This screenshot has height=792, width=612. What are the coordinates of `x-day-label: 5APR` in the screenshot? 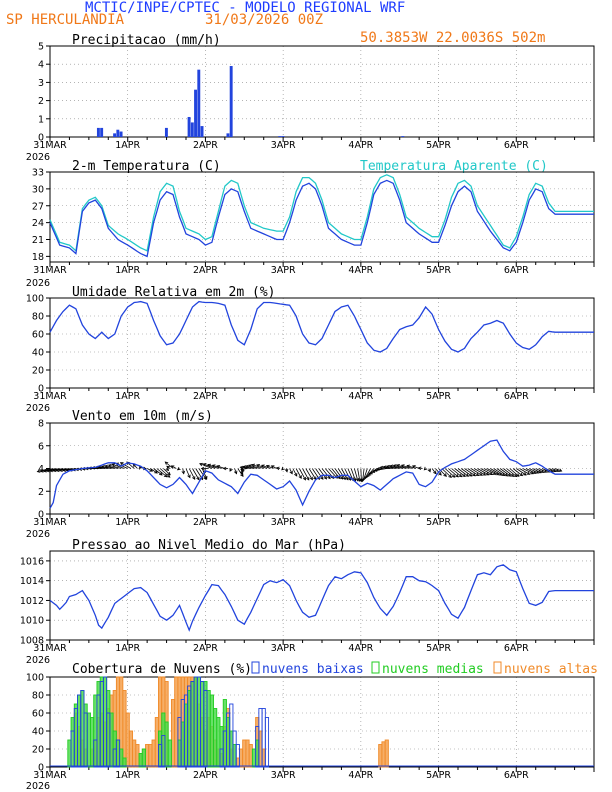 It's located at (438, 270).